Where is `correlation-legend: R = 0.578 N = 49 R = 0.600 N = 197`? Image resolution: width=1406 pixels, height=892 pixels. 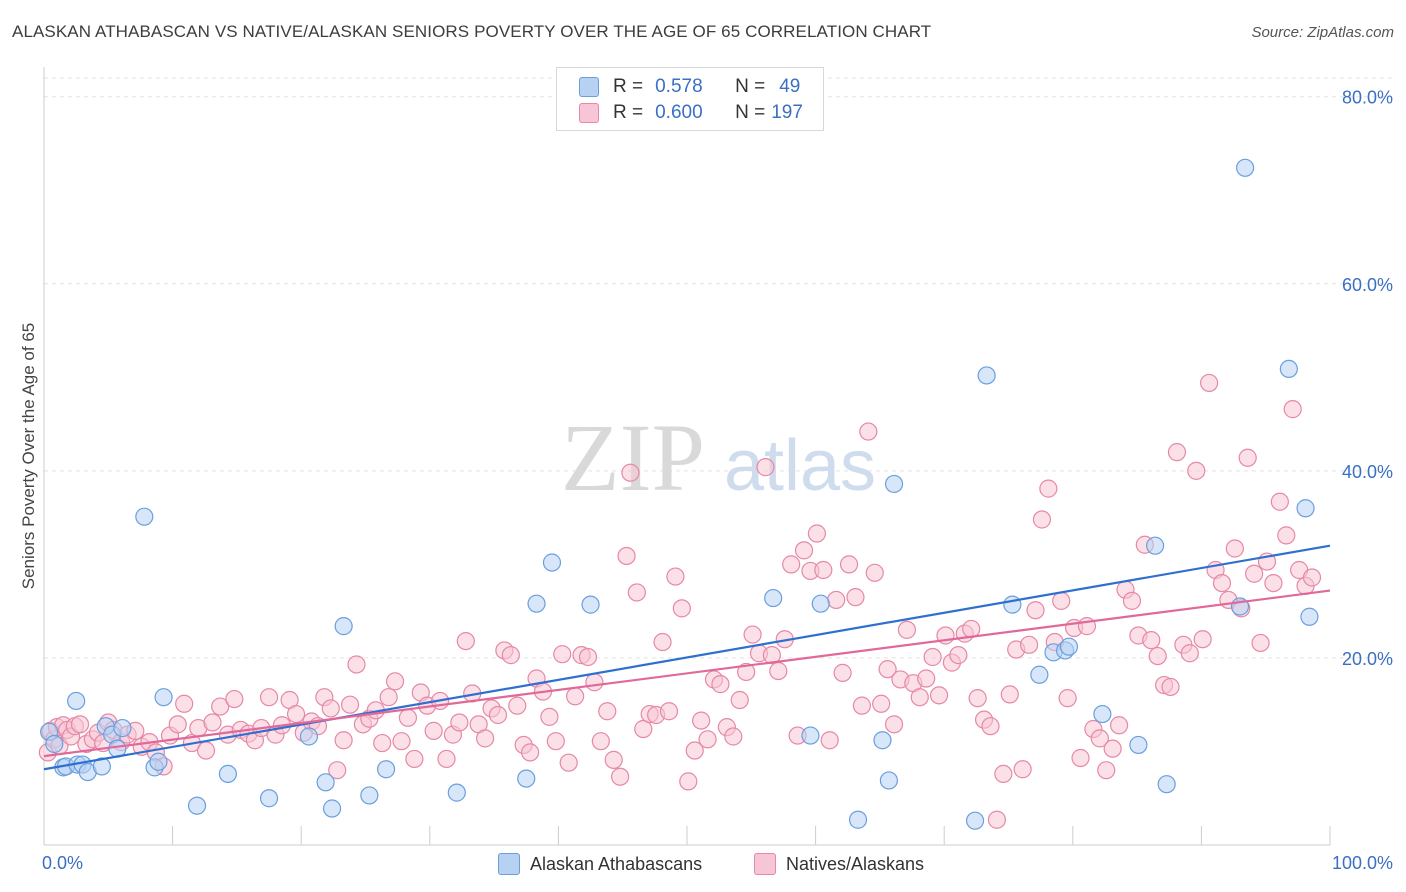 correlation-legend: R = 0.578 N = 49 R = 0.600 N = 197 is located at coordinates (690, 99).